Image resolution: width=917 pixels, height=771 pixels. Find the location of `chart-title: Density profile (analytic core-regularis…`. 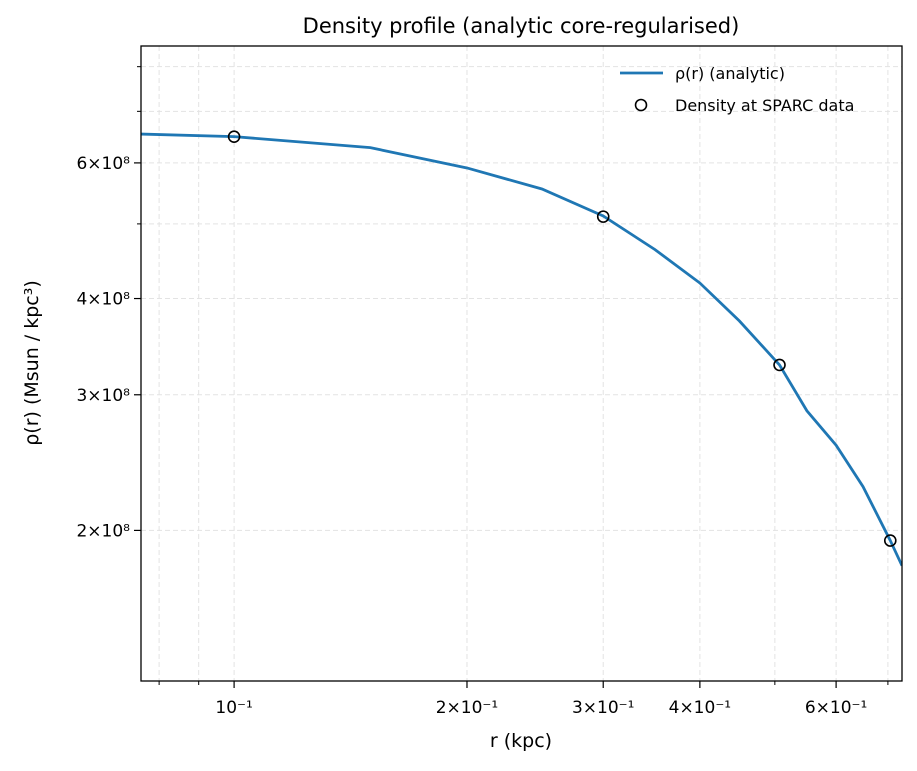

chart-title: Density profile (analytic core-regularis… is located at coordinates (521, 26).